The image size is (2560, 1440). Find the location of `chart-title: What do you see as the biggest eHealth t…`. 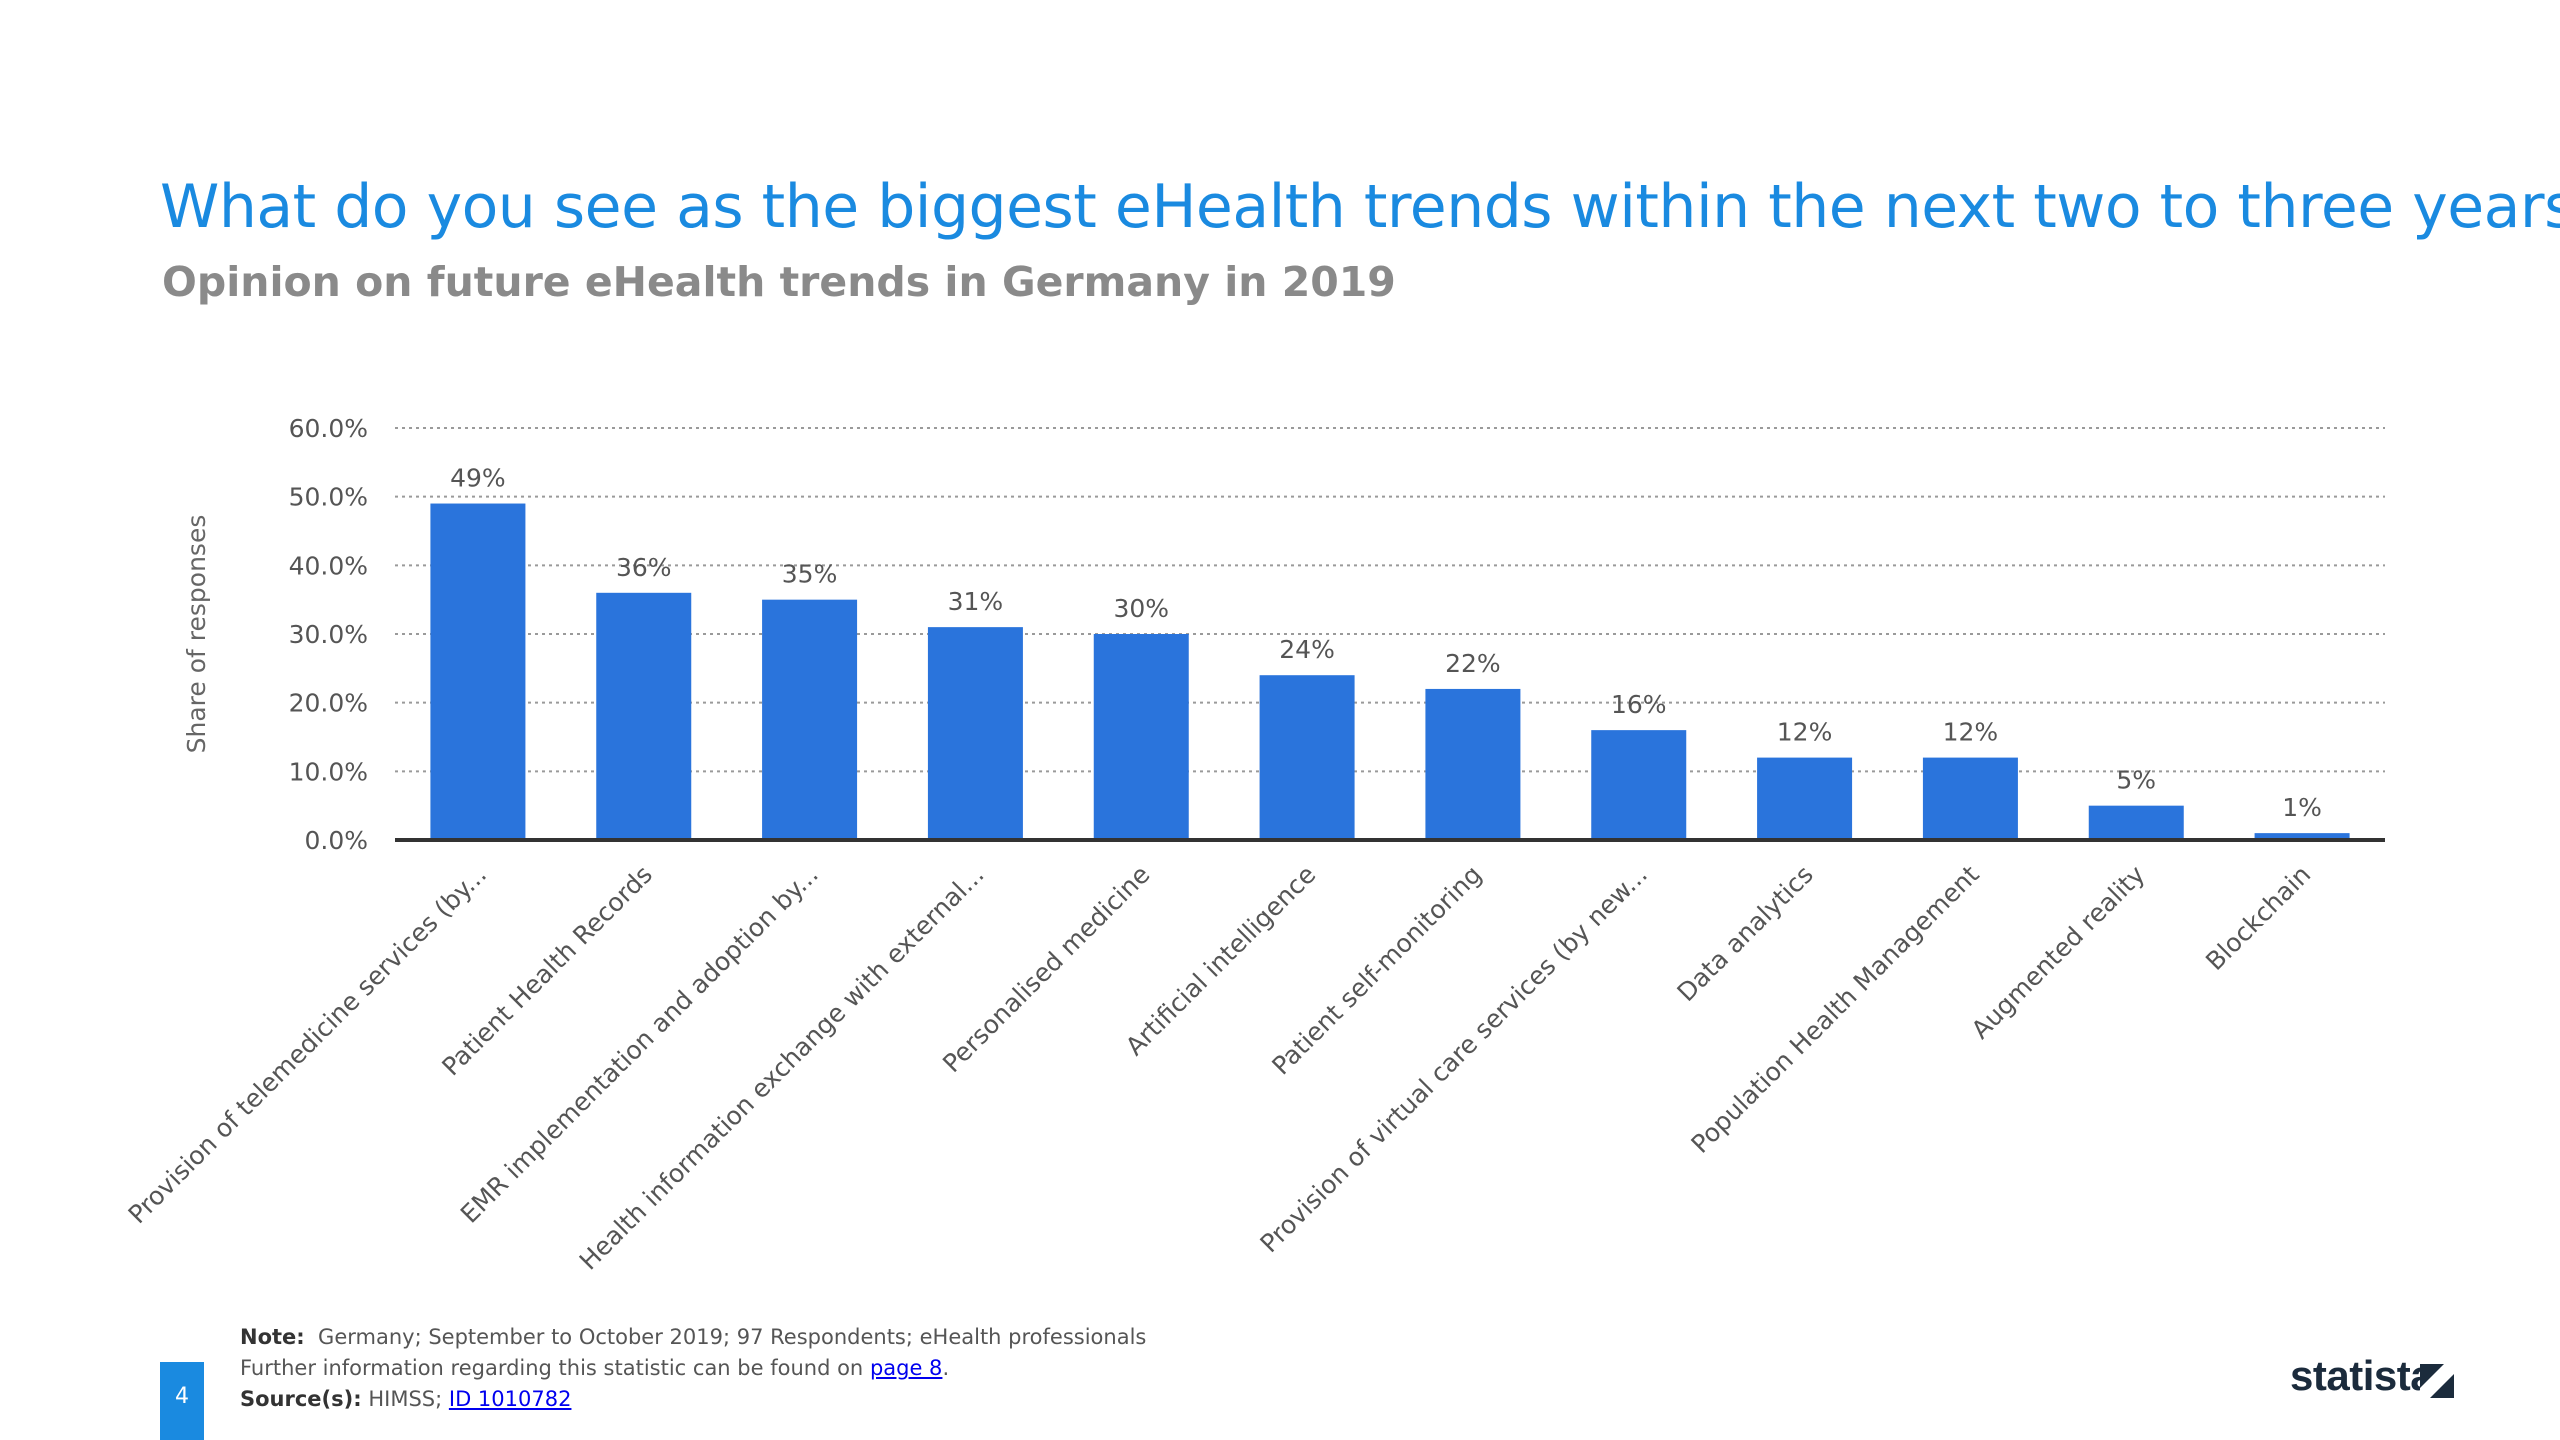

chart-title: What do you see as the biggest eHealth t… is located at coordinates (1360, 207).